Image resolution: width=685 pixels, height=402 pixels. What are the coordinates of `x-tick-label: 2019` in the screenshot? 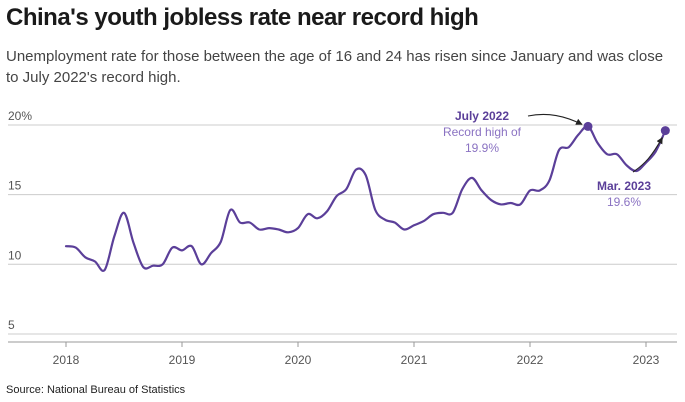 It's located at (182, 360).